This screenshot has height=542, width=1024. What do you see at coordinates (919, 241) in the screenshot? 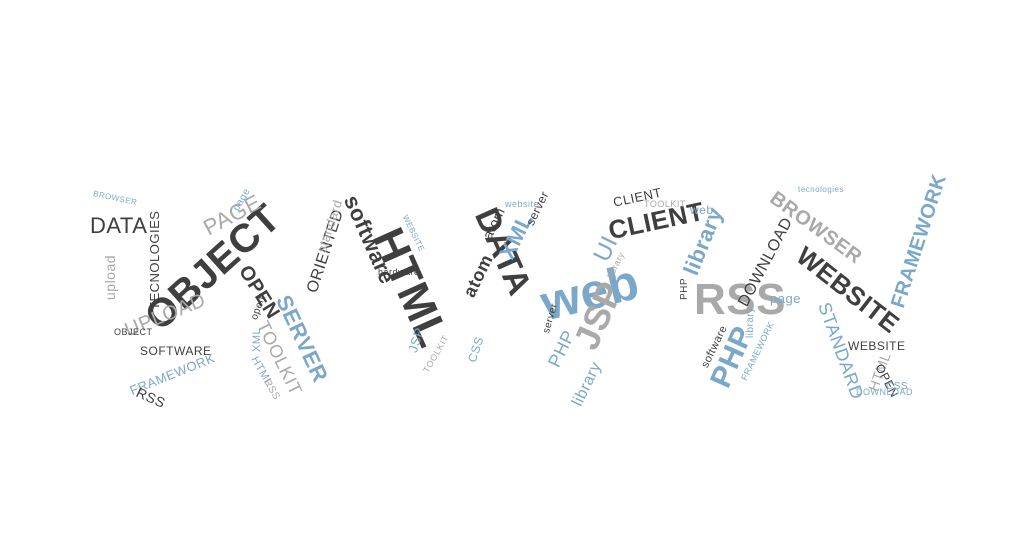
I see `word-framework-right: FRAMEWORK` at bounding box center [919, 241].